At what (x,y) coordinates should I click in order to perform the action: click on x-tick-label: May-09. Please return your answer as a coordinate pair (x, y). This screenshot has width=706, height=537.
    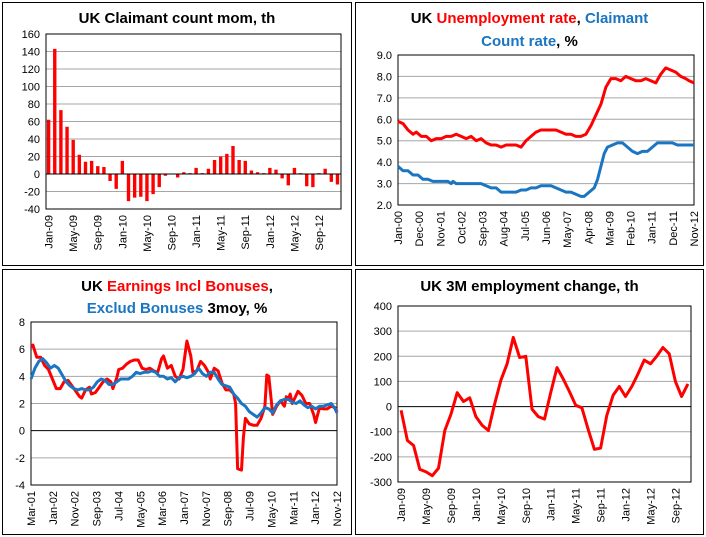
    Looking at the image, I should click on (74, 233).